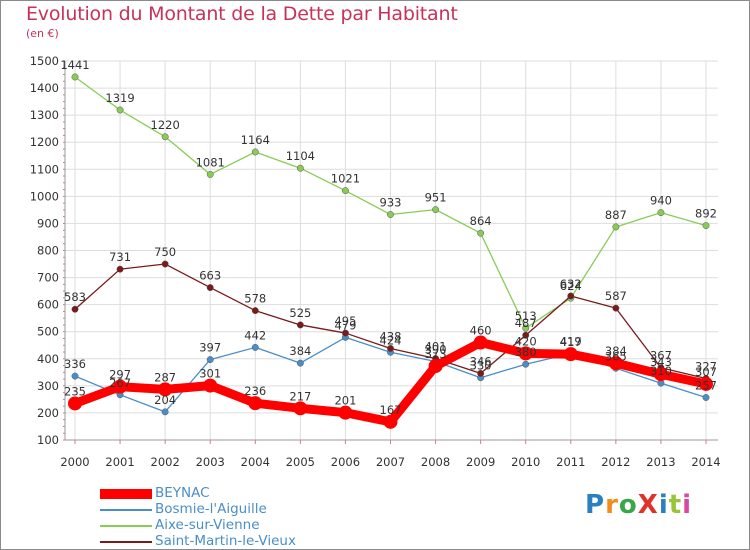 The width and height of the screenshot is (750, 550). What do you see at coordinates (255, 462) in the screenshot?
I see `x-tick-label: 2004` at bounding box center [255, 462].